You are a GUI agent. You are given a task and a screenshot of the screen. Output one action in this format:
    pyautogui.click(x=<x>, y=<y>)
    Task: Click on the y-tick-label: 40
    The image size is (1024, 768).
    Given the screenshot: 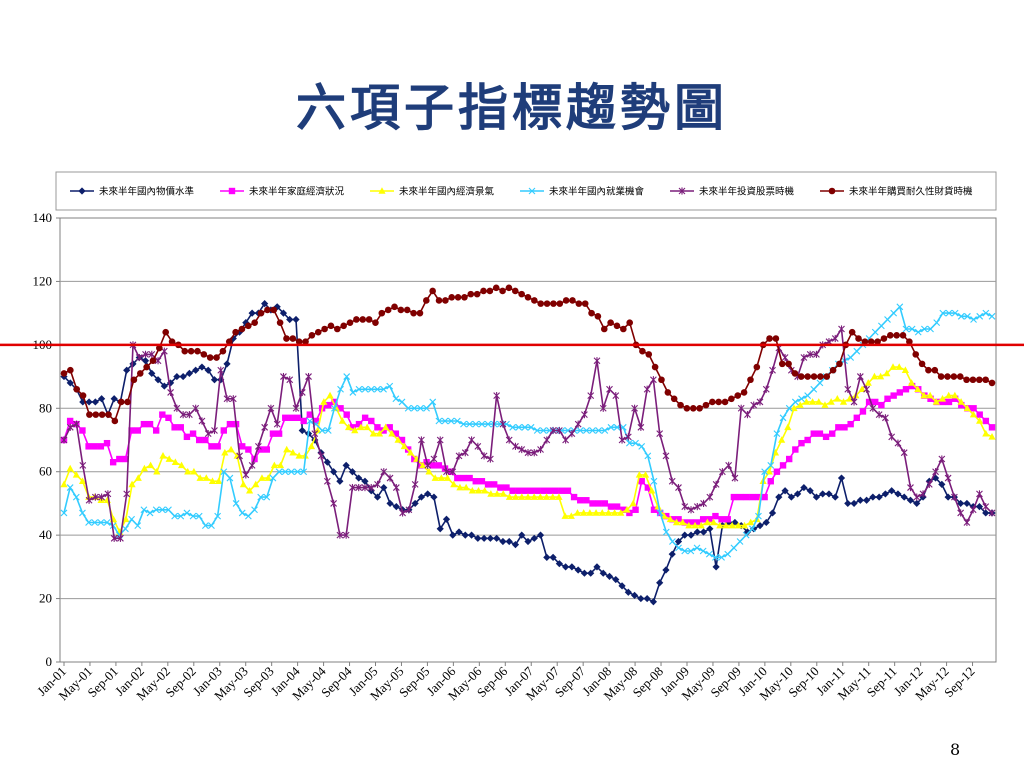 What is the action you would take?
    pyautogui.click(x=45, y=534)
    